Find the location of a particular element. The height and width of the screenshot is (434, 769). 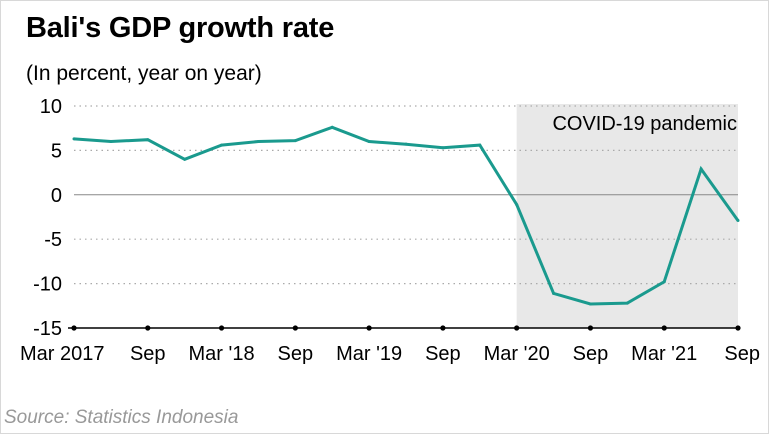

x-tick-label: Mar '21 is located at coordinates (664, 354).